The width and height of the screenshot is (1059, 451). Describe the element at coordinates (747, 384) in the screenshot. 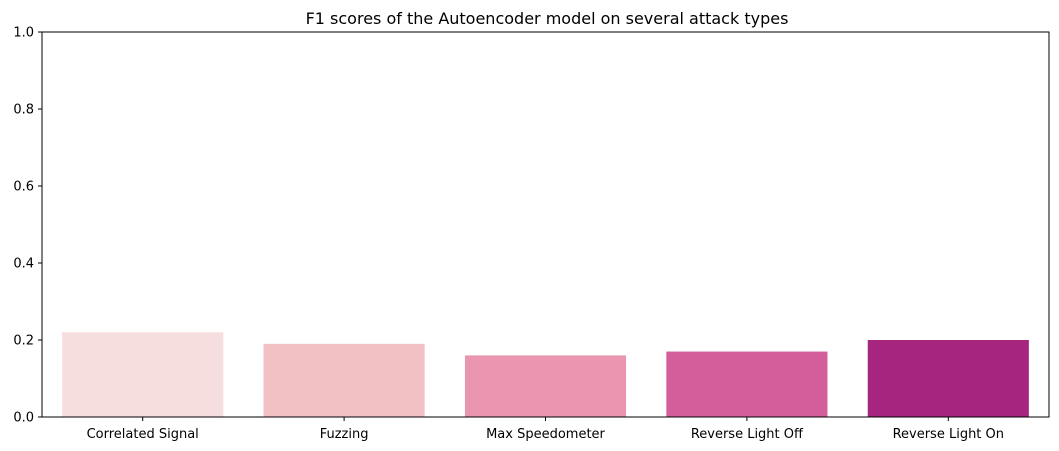

I see `bar-reverse-light-off` at that location.